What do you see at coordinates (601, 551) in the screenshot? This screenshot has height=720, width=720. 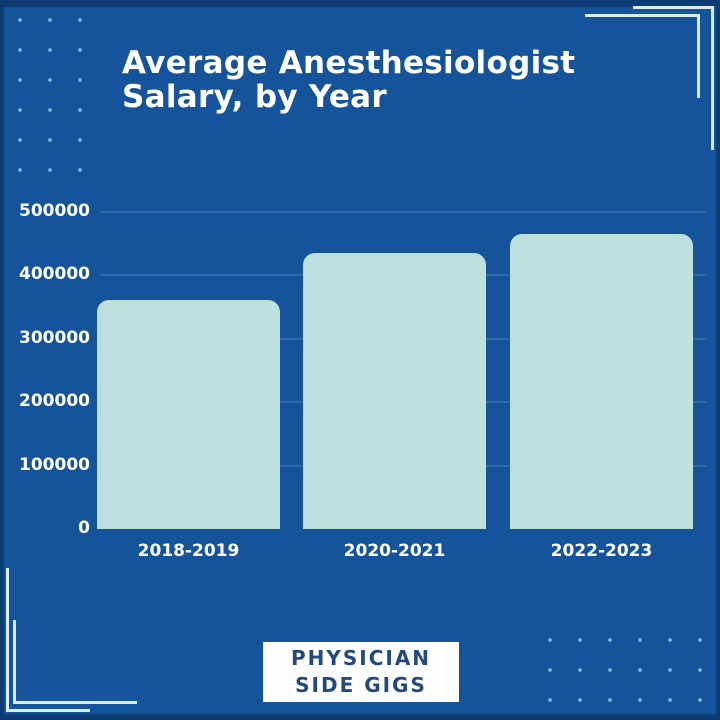 I see `x-tick-label: 2022-2023` at bounding box center [601, 551].